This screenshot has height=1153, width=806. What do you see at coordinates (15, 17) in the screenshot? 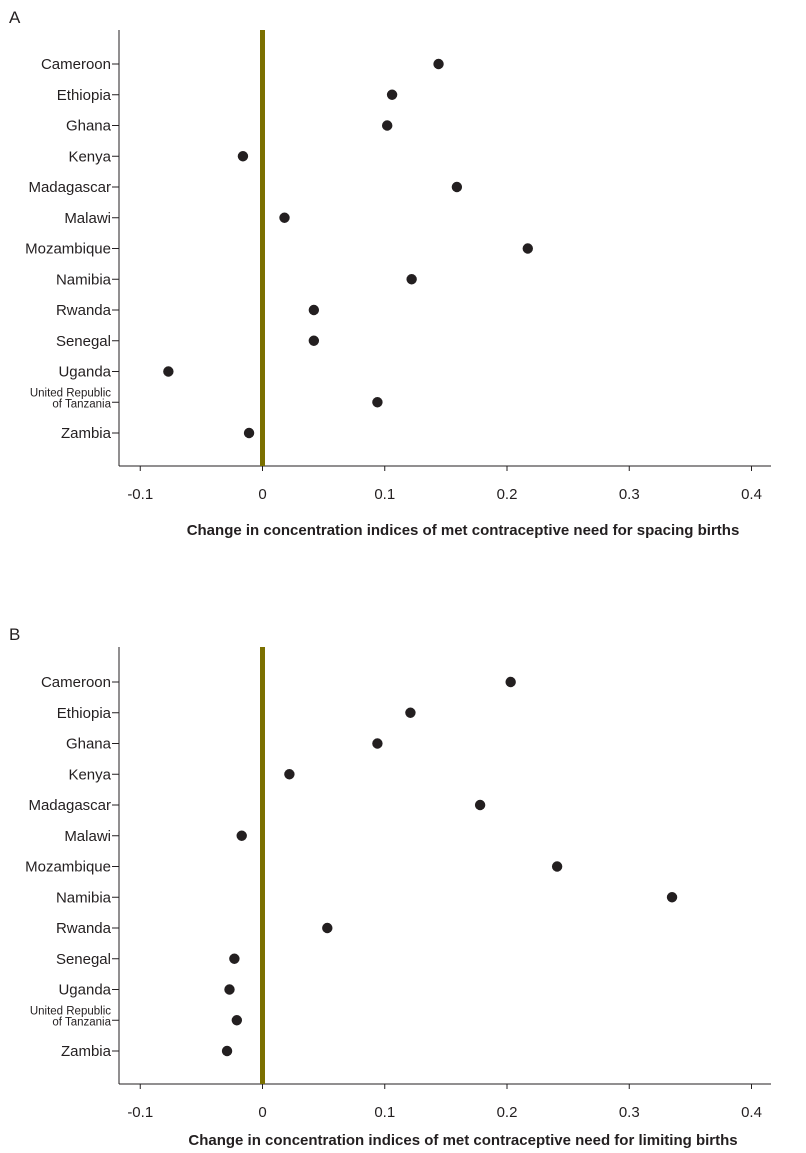
I see `panel-letter: A` at bounding box center [15, 17].